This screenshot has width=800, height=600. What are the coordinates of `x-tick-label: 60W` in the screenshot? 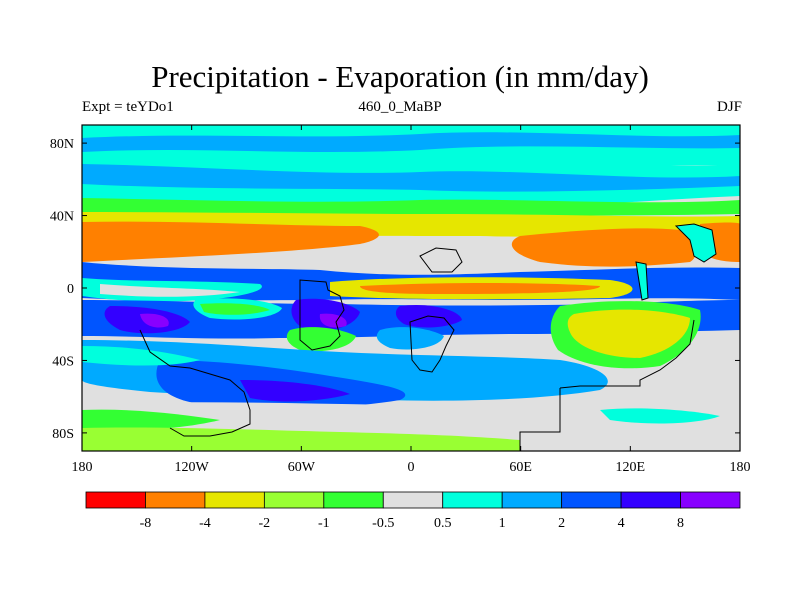 It's located at (302, 467).